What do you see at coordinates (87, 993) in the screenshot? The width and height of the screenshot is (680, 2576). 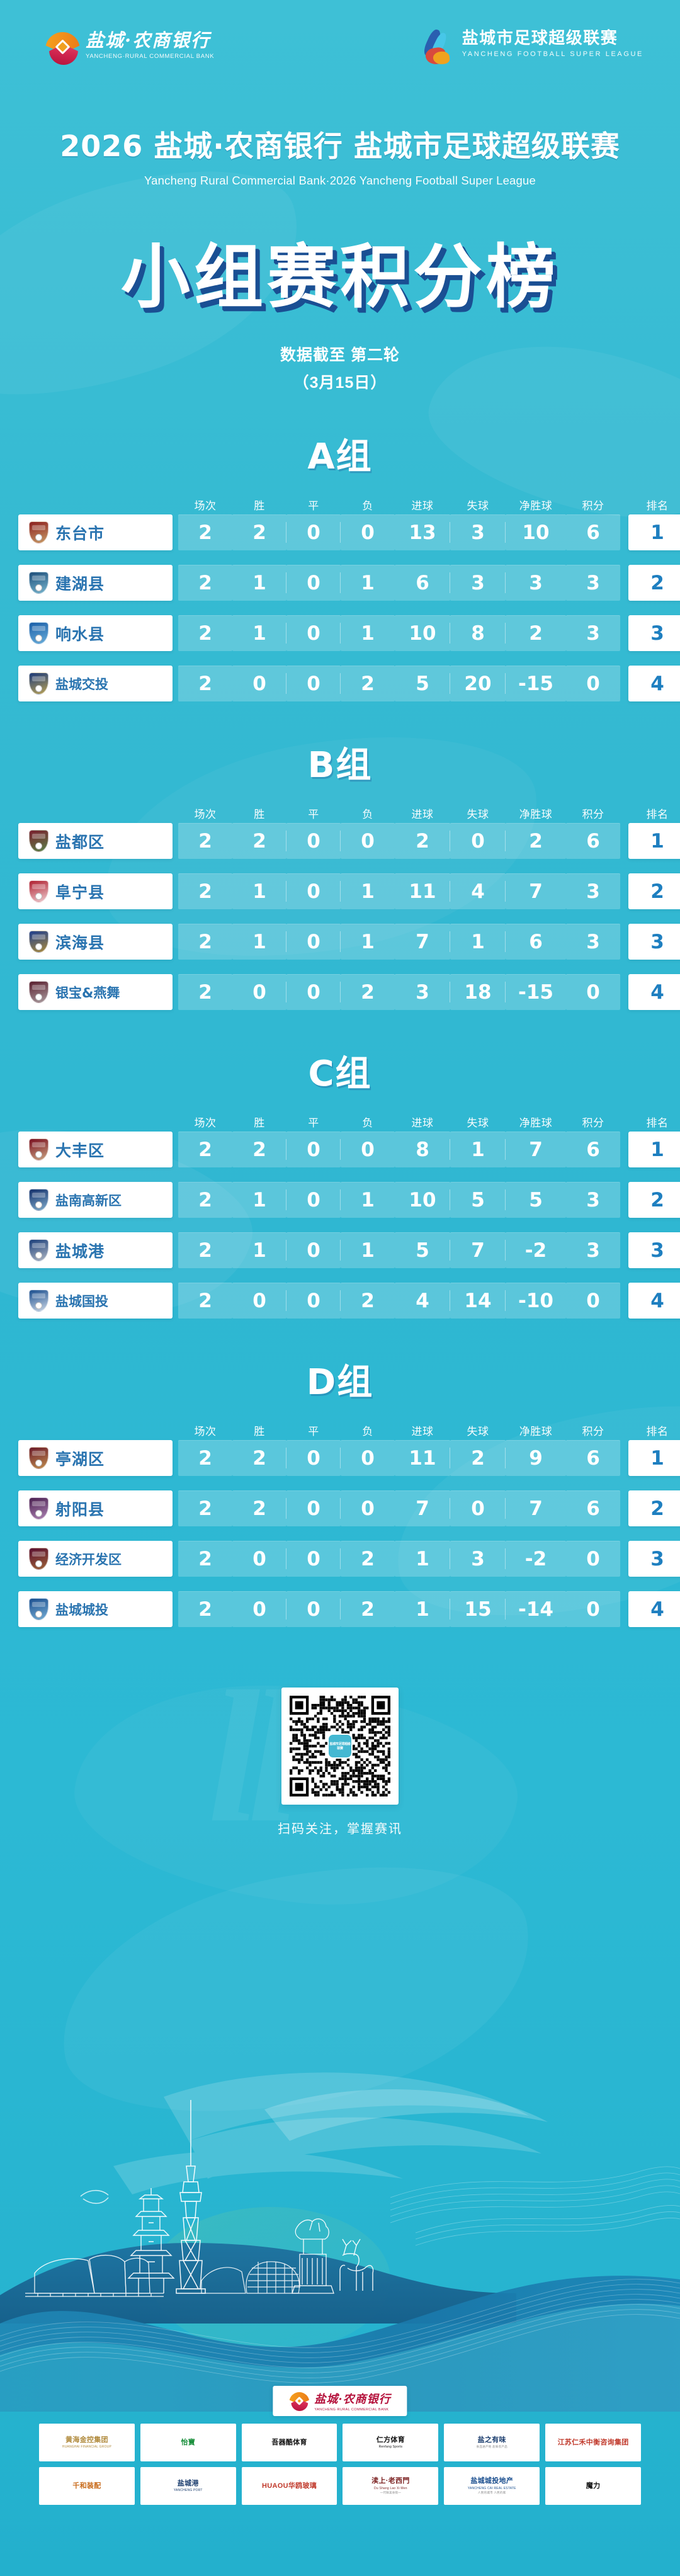 I see `team-name: 银宝&燕舞` at bounding box center [87, 993].